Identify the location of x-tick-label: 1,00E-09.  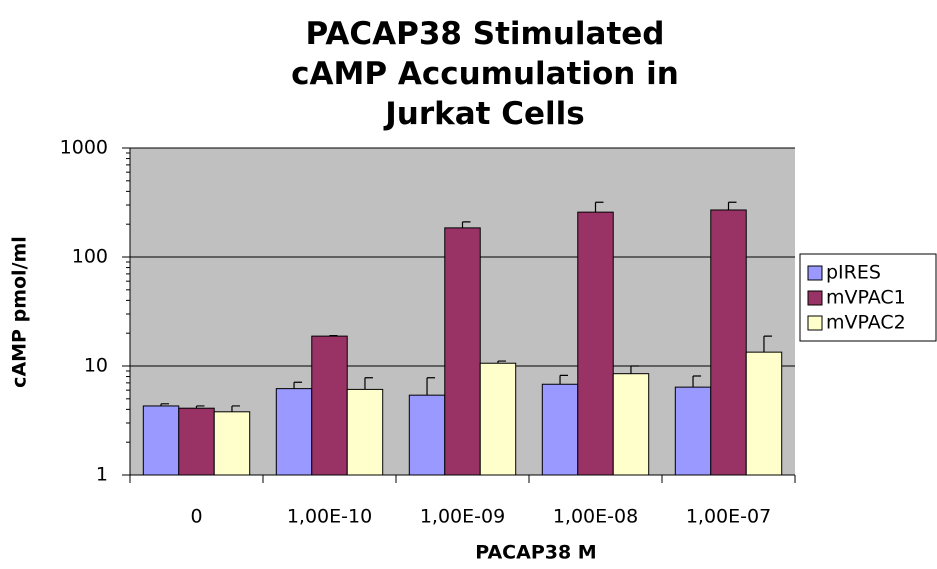
(462, 517).